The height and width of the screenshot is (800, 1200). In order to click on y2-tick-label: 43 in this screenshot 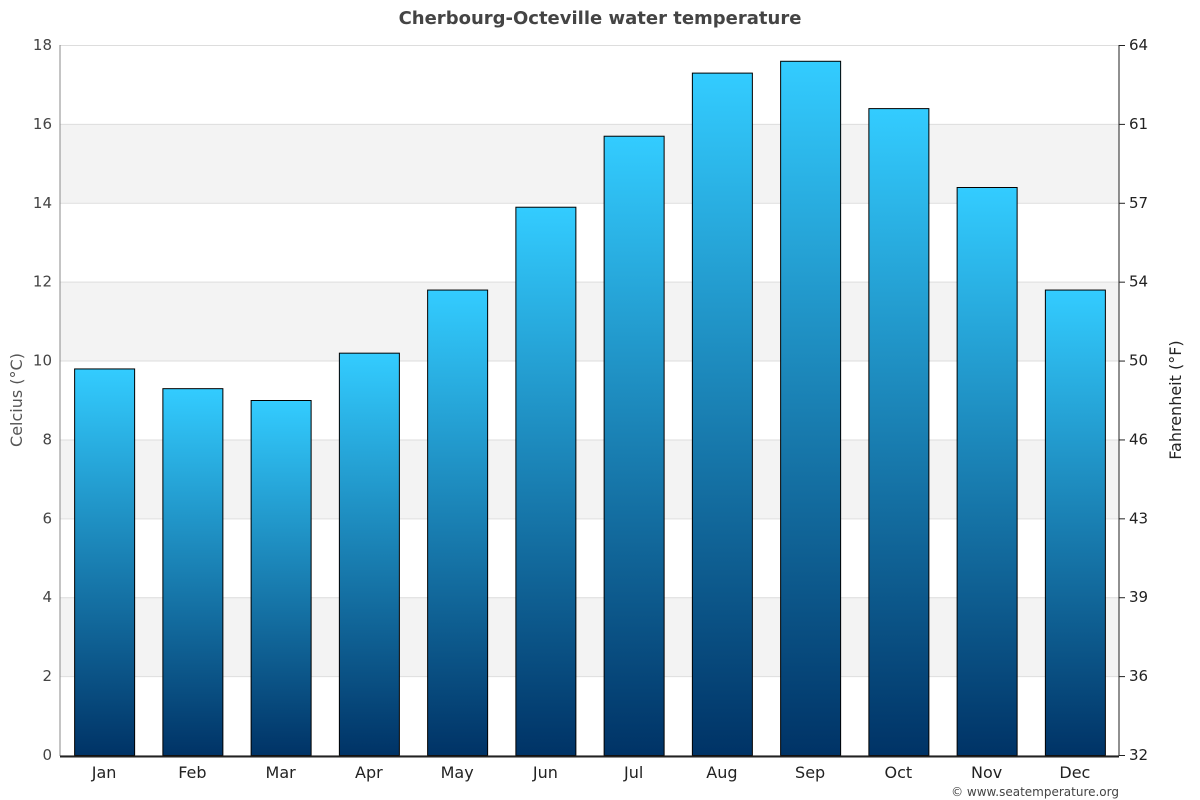, I will do `click(1138, 518)`.